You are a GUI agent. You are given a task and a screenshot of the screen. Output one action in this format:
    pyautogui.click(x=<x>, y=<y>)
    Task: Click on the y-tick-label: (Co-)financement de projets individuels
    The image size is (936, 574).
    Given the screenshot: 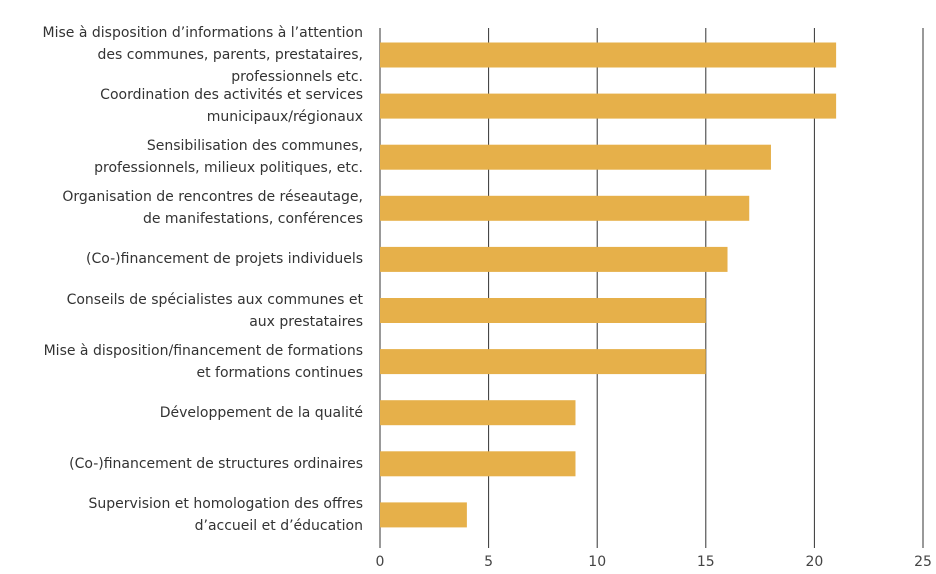 What is the action you would take?
    pyautogui.click(x=224, y=259)
    